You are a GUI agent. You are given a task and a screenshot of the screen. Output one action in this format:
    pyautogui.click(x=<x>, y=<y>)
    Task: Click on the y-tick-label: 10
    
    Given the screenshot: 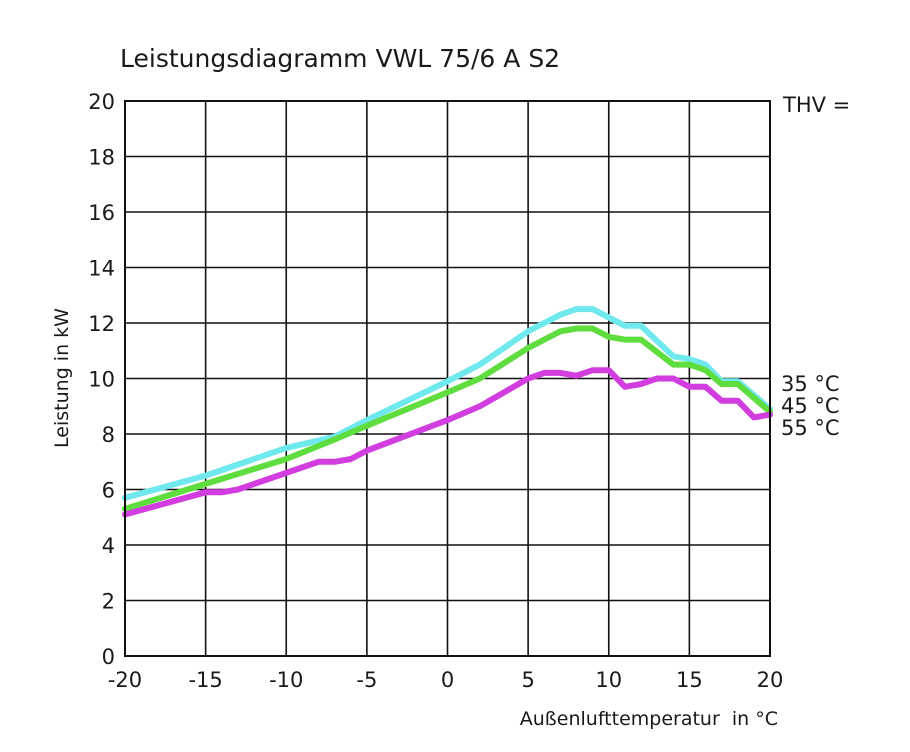 What is the action you would take?
    pyautogui.click(x=101, y=380)
    